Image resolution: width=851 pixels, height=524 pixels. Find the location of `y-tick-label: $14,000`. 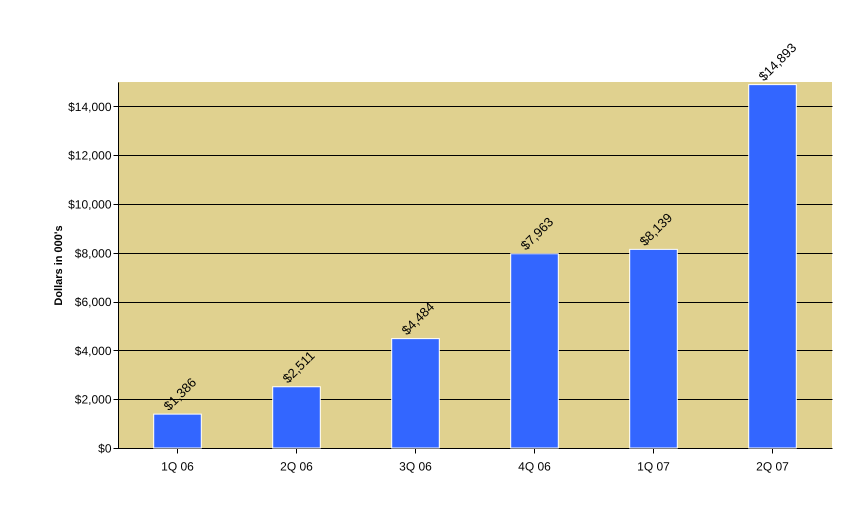

y-tick-label: $14,000 is located at coordinates (90, 107).